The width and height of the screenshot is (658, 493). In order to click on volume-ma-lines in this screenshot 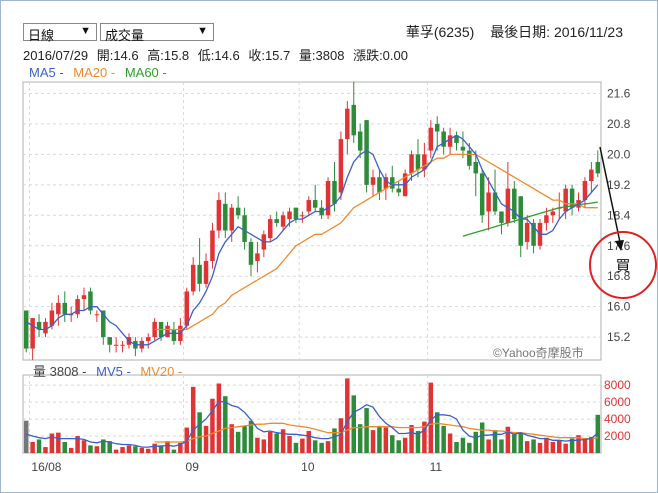, I will do `click(312, 424)`.